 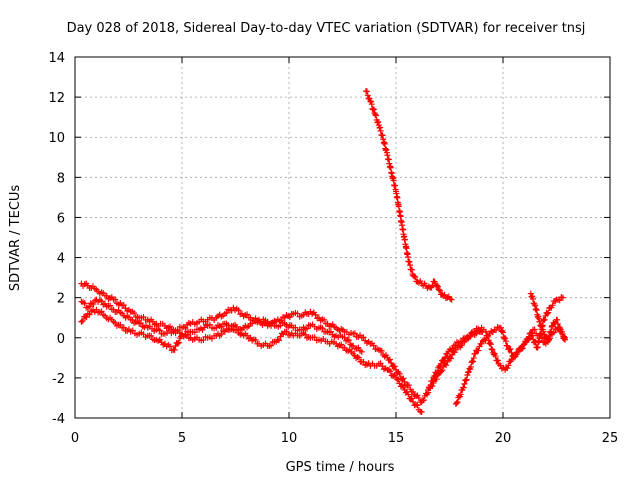 What do you see at coordinates (56, 239) in the screenshot?
I see `y-tick-labels: -4 -2 0 2 4 6 8 10 12 14` at bounding box center [56, 239].